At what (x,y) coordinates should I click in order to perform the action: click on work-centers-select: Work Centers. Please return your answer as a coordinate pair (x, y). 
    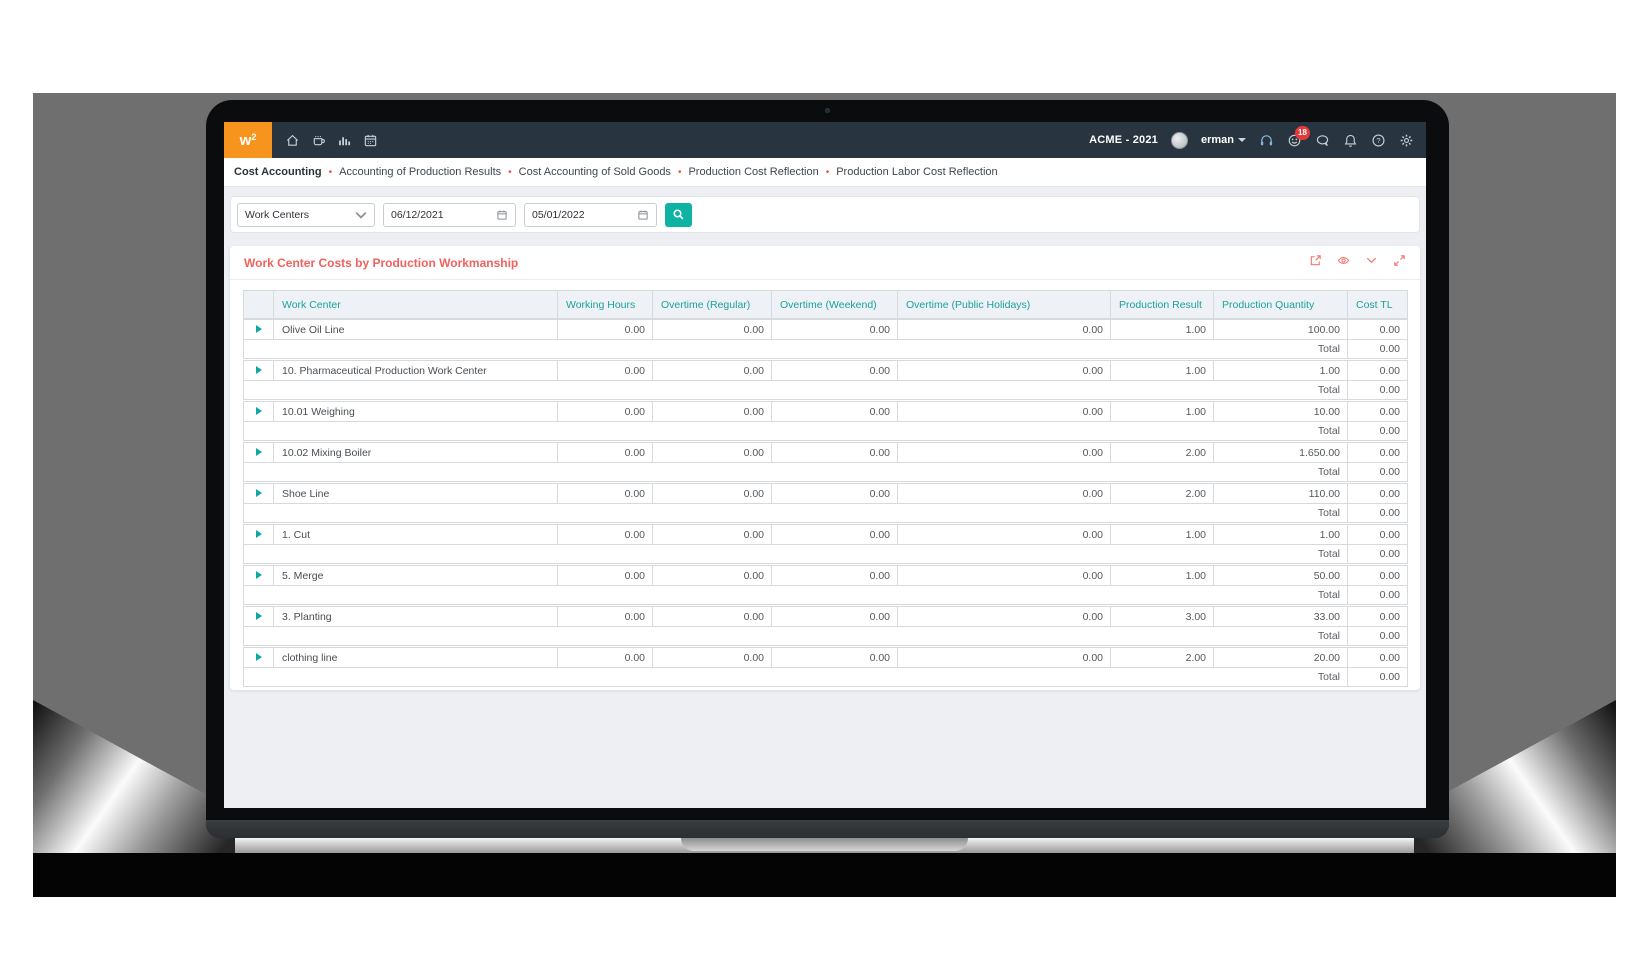
    Looking at the image, I should click on (306, 214).